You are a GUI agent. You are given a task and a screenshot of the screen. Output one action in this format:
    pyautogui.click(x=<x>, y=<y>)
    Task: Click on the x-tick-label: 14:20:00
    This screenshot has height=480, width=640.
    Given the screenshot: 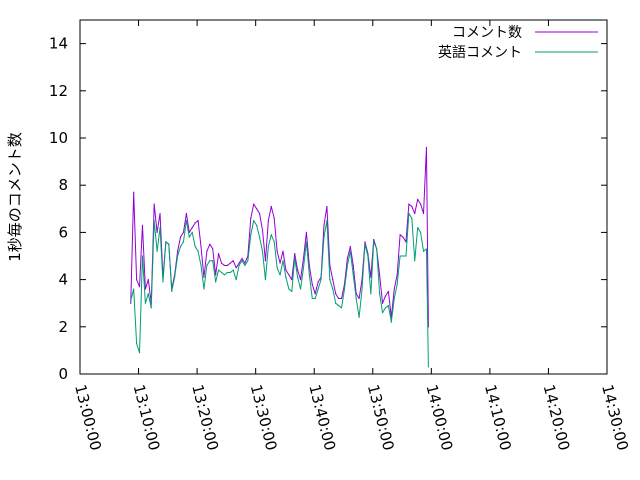 What is the action you would take?
    pyautogui.click(x=557, y=418)
    